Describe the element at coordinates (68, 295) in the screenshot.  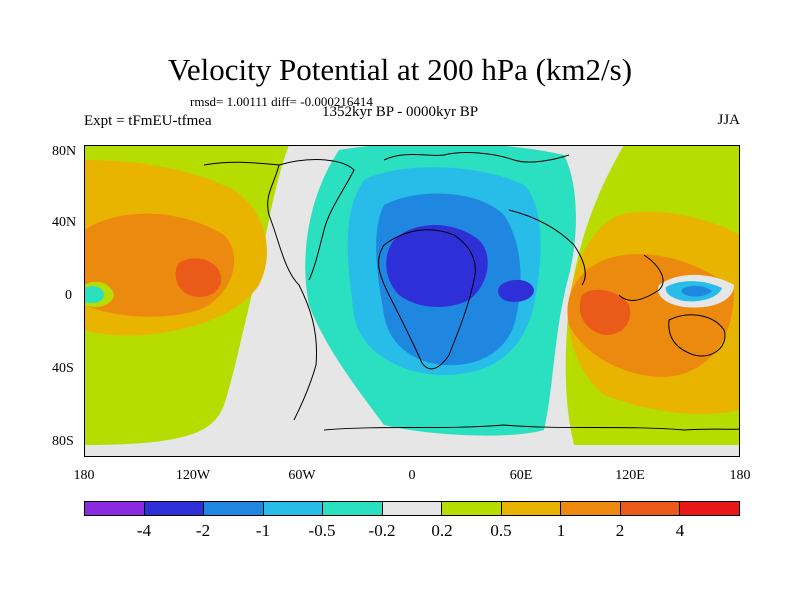
I see `y-tick-0: 0` at that location.